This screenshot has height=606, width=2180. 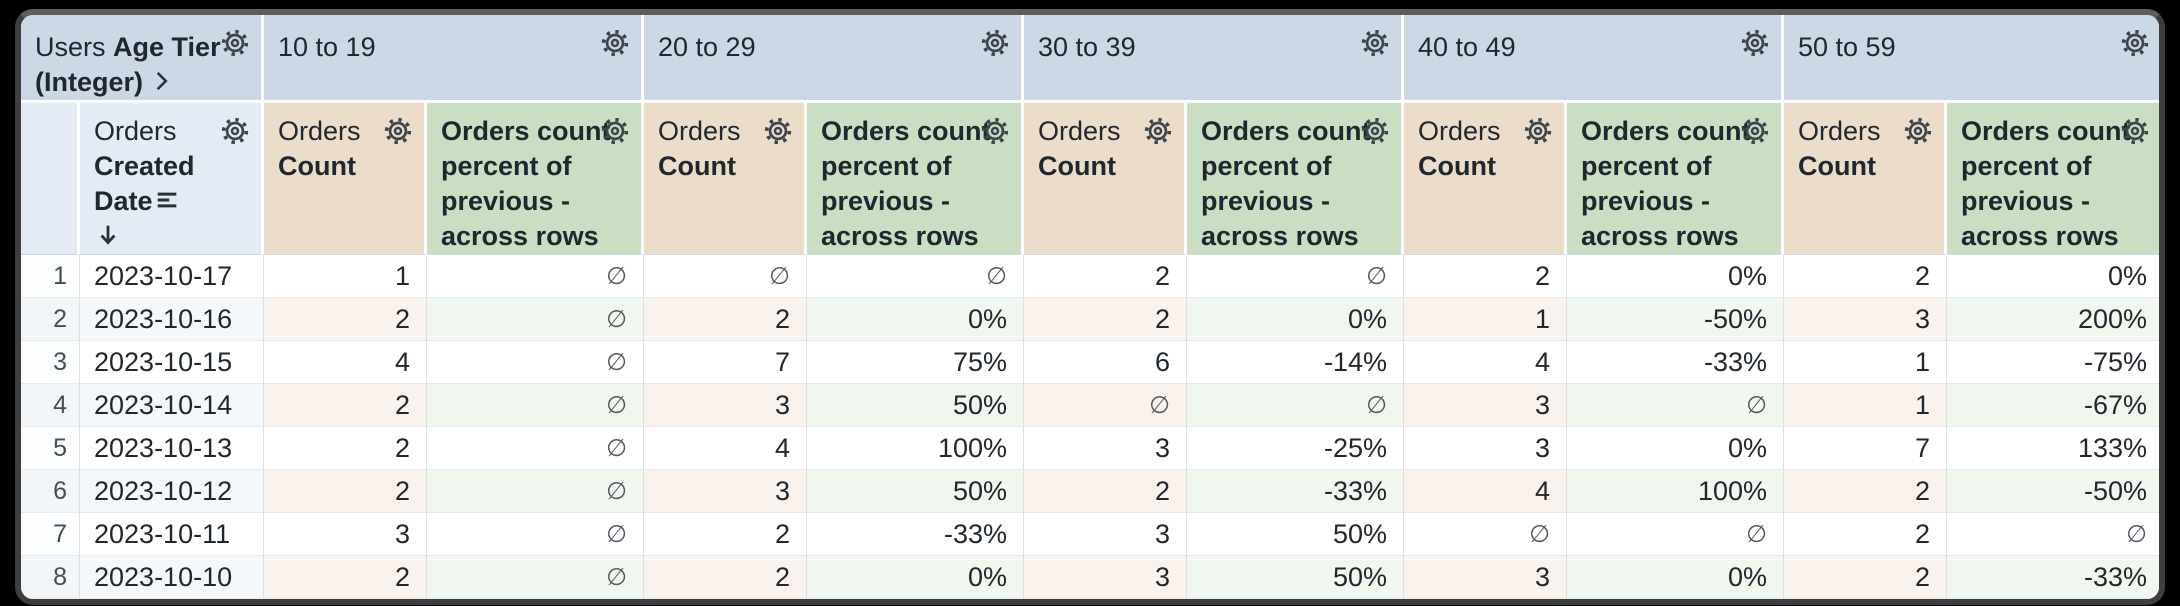 What do you see at coordinates (172, 577) in the screenshot?
I see `date-cell: 2023-10-10` at bounding box center [172, 577].